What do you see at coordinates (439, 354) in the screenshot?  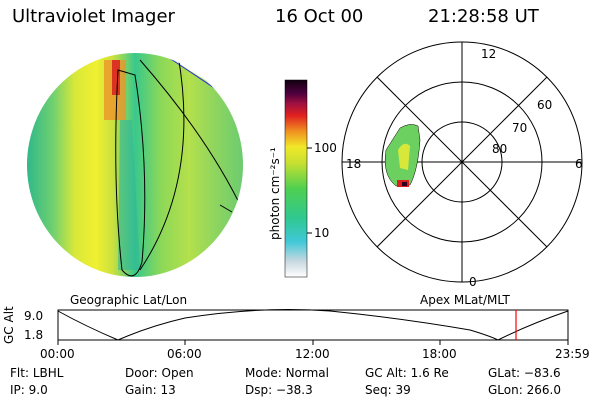 I see `timeline-xtick-1800: 18:00` at bounding box center [439, 354].